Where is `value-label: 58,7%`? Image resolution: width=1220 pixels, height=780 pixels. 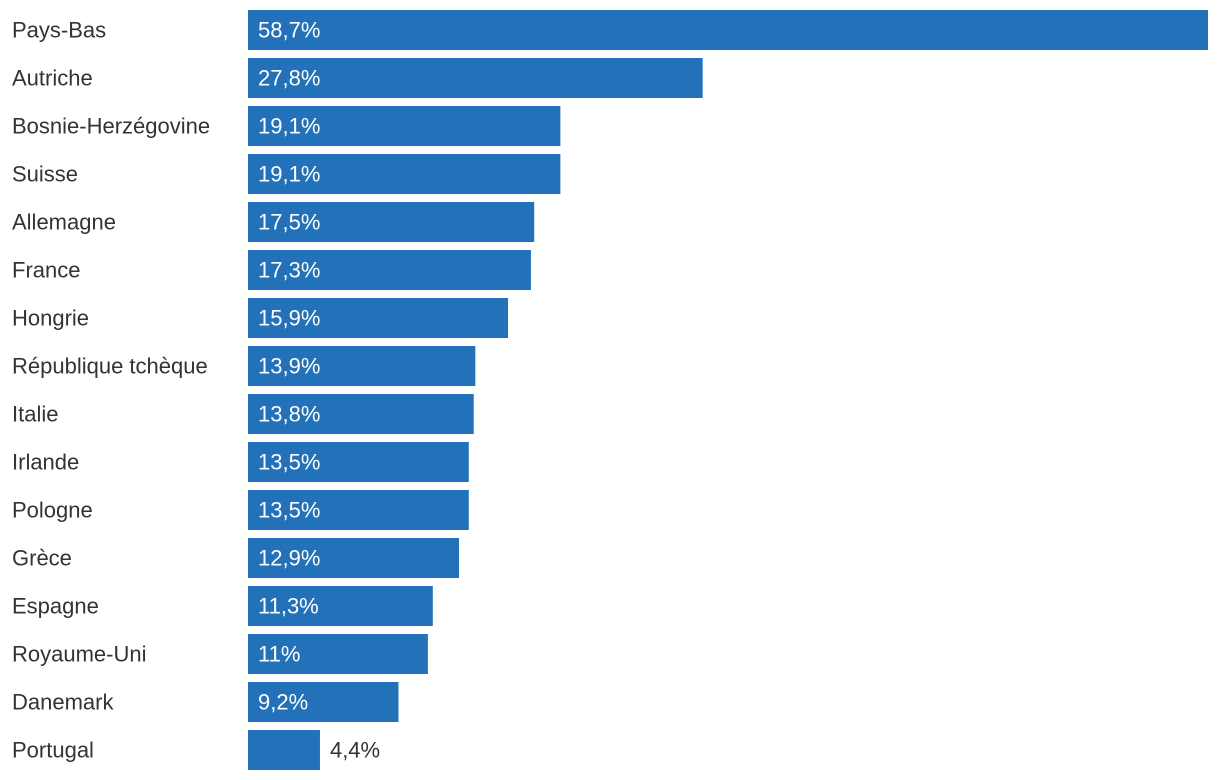
value-label: 58,7% is located at coordinates (289, 30).